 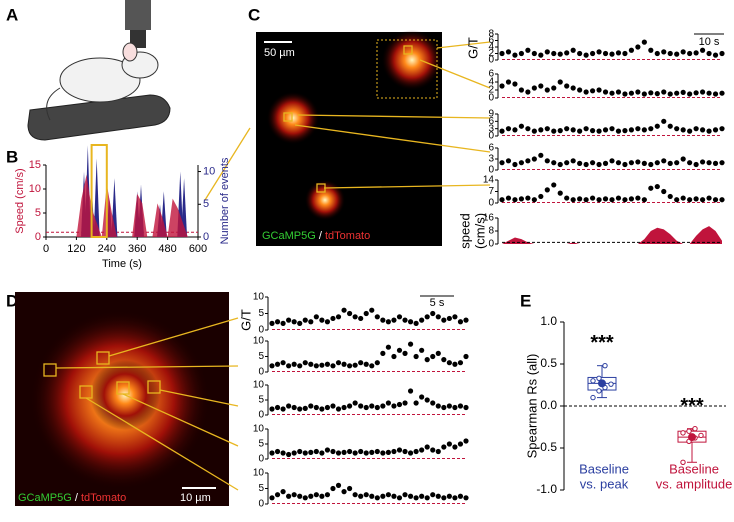 What do you see at coordinates (437, 303) in the screenshot?
I see `time-scale-label: 5 s` at bounding box center [437, 303].